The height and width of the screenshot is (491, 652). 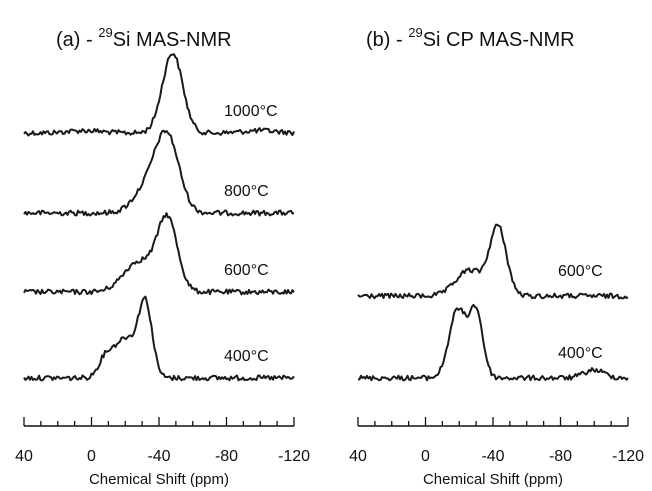 I want to click on panel-a-temperature-labels: 1000°C 800°C 600°C 400°C, so click(x=251, y=234).